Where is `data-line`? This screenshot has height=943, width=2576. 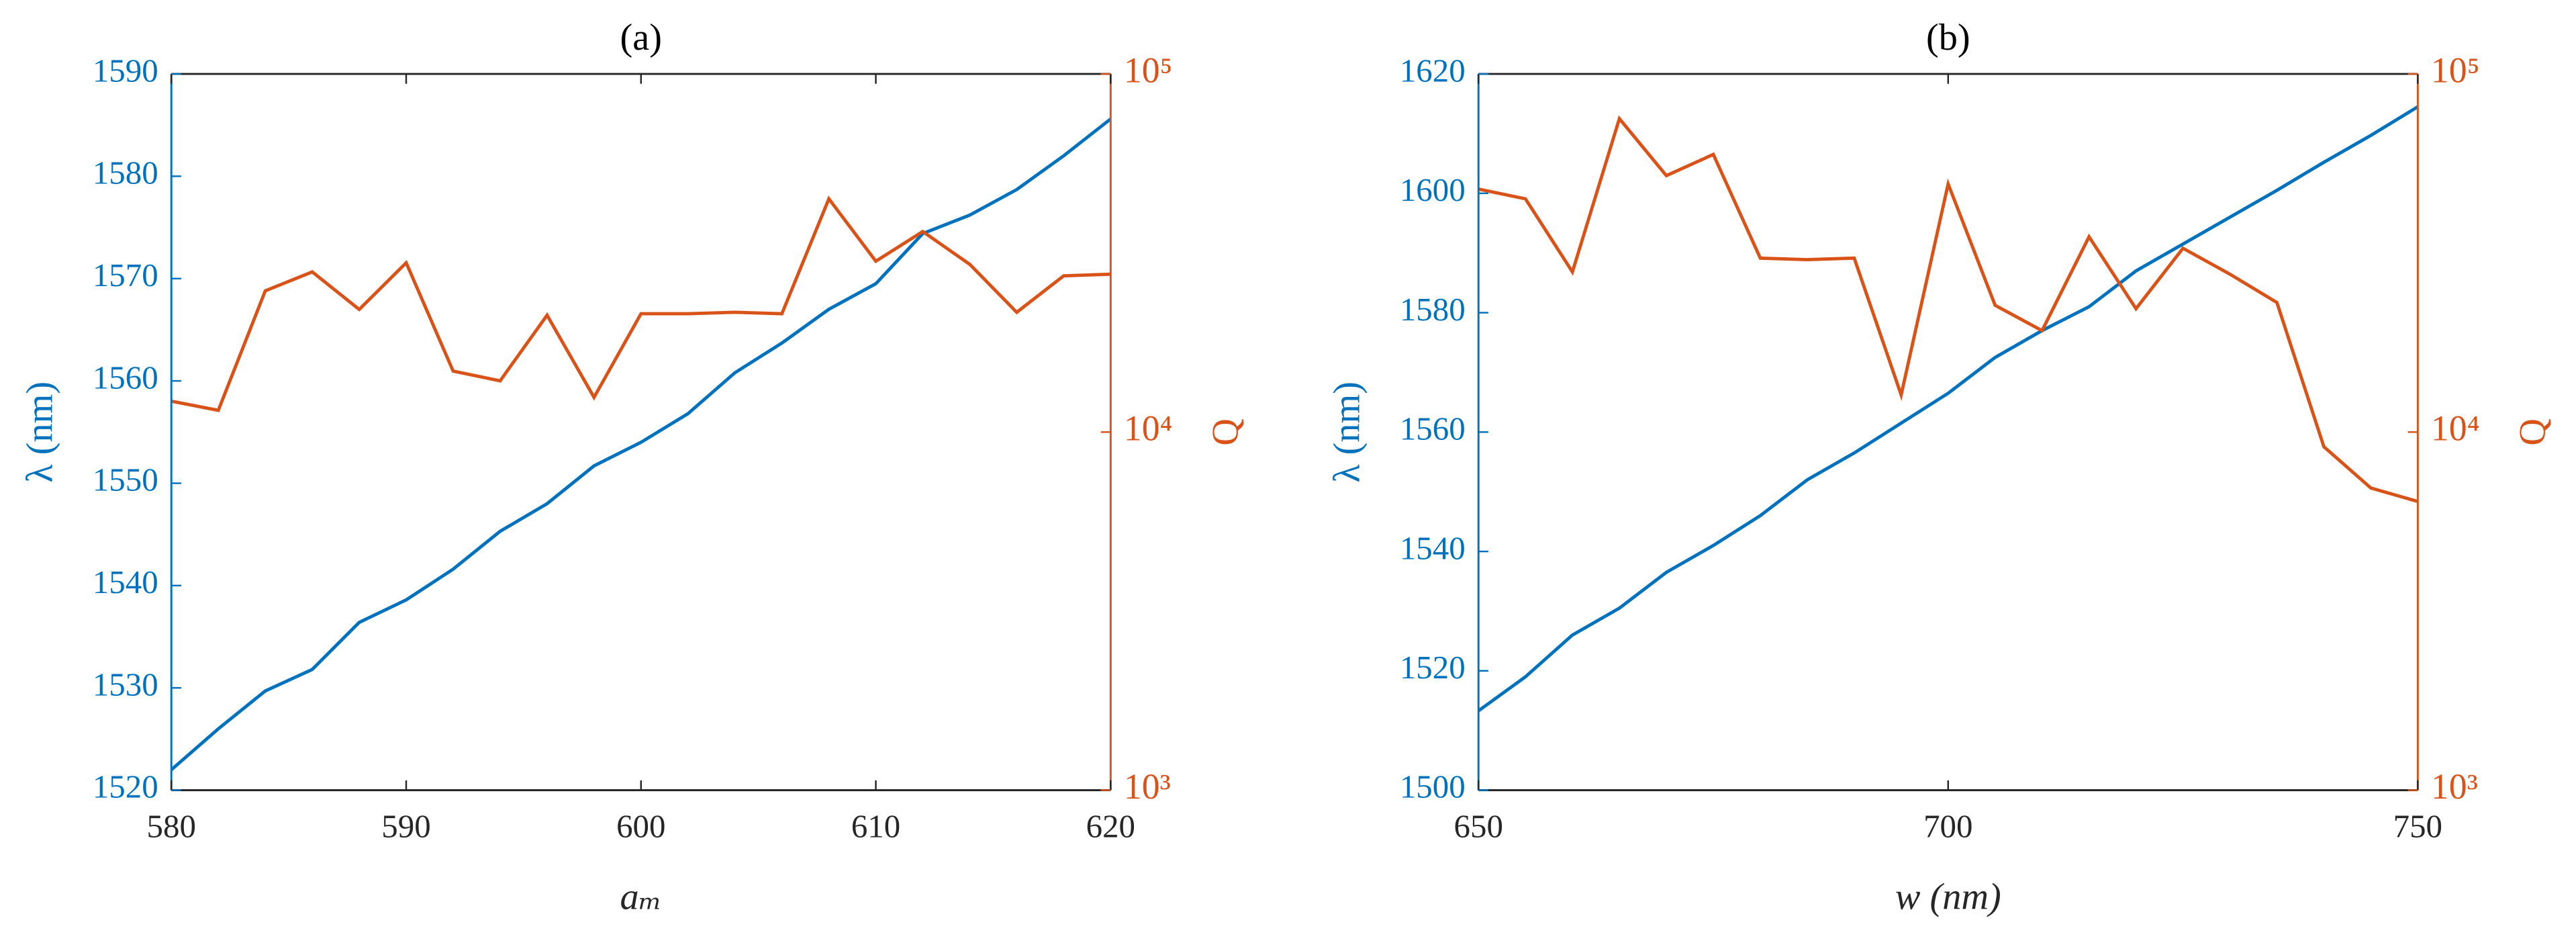
data-line is located at coordinates (641, 303).